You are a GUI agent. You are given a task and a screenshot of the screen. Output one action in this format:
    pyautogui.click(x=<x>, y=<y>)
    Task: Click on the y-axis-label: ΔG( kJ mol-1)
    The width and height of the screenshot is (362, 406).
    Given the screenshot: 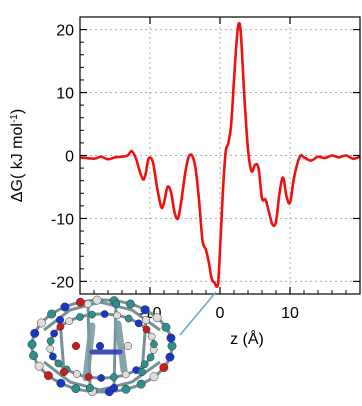 What is the action you would take?
    pyautogui.click(x=18, y=155)
    